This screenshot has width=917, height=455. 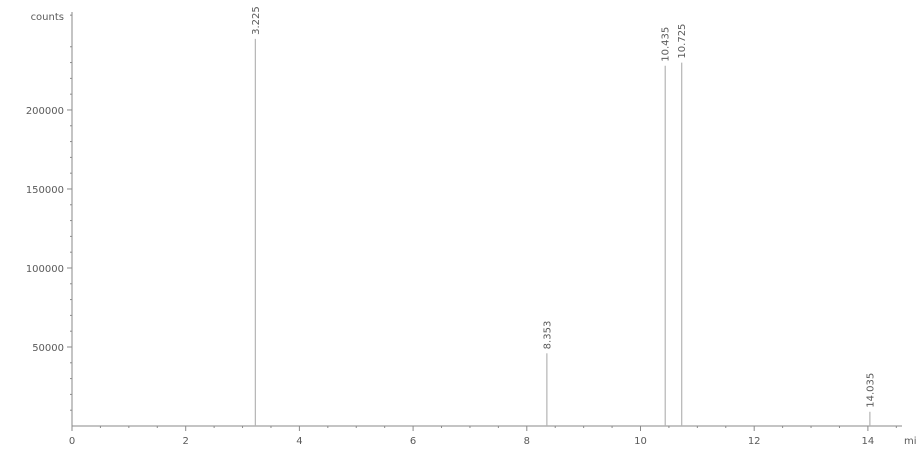 What do you see at coordinates (47, 17) in the screenshot?
I see `y-axis-title: counts` at bounding box center [47, 17].